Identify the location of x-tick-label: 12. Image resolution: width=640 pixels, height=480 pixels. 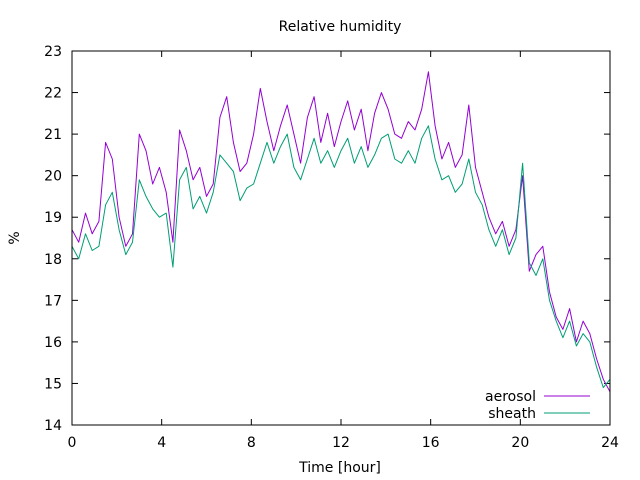
(341, 443).